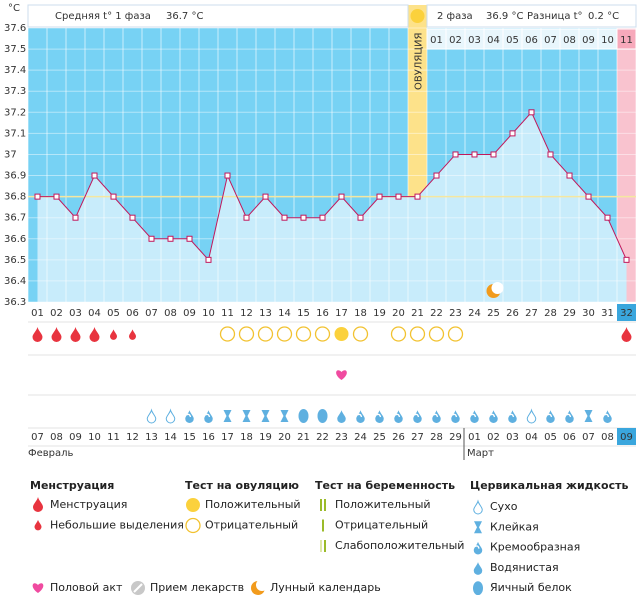 The width and height of the screenshot is (644, 595). I want to click on x-tick-label: 32, so click(626, 313).